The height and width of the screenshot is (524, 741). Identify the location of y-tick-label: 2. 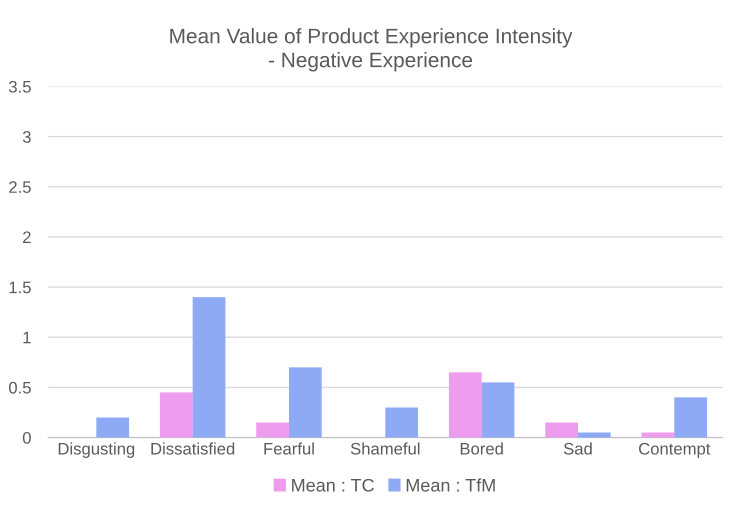
(27, 237).